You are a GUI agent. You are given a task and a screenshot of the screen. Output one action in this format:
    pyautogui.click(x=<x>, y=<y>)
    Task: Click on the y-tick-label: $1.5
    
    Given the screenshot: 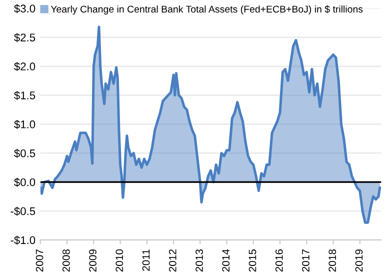 What is the action you would take?
    pyautogui.click(x=25, y=95)
    